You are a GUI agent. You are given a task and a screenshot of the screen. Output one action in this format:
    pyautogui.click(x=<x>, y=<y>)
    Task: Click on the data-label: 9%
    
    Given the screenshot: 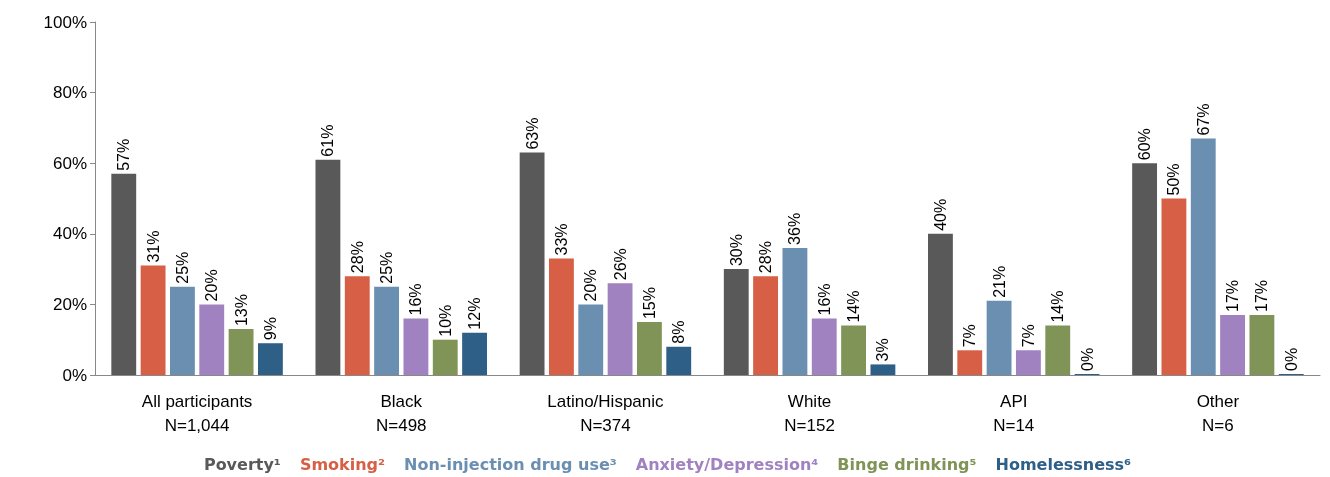 What is the action you would take?
    pyautogui.click(x=270, y=329)
    